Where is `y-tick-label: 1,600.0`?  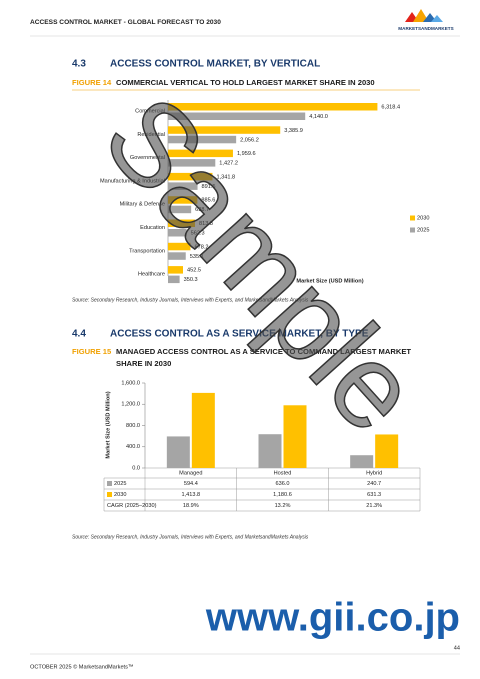
y-tick-label: 1,600.0 is located at coordinates (130, 383).